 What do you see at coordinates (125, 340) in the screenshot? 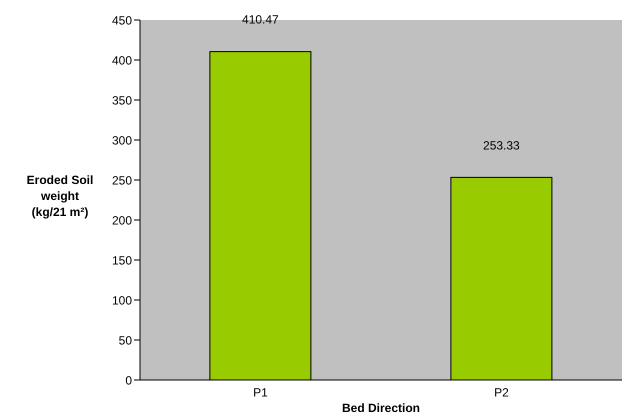
I see `y-tick-label: 50` at bounding box center [125, 340].